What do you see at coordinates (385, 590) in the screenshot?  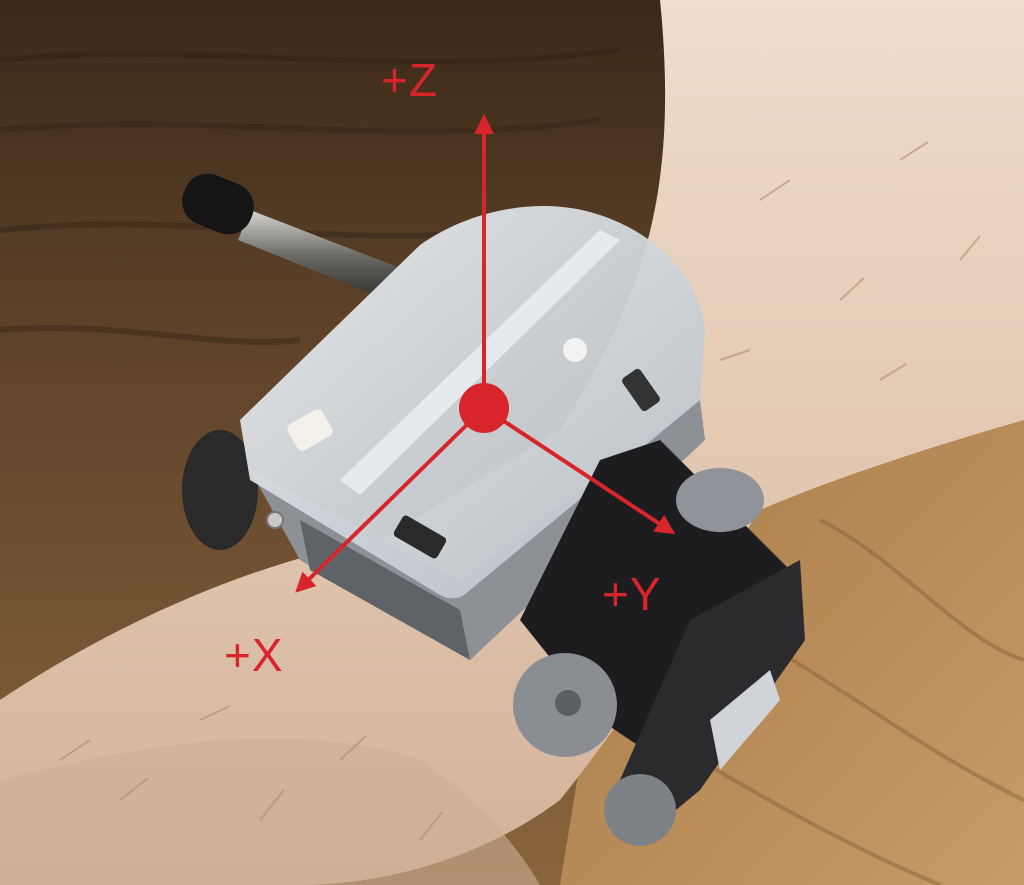 I see `case-side-dark` at bounding box center [385, 590].